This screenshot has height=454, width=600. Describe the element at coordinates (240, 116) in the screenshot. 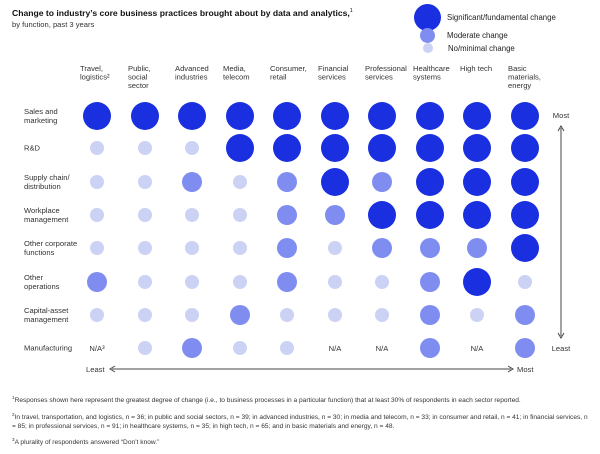

I see `bubble-sales-and-marketing-media-telecom` at that location.